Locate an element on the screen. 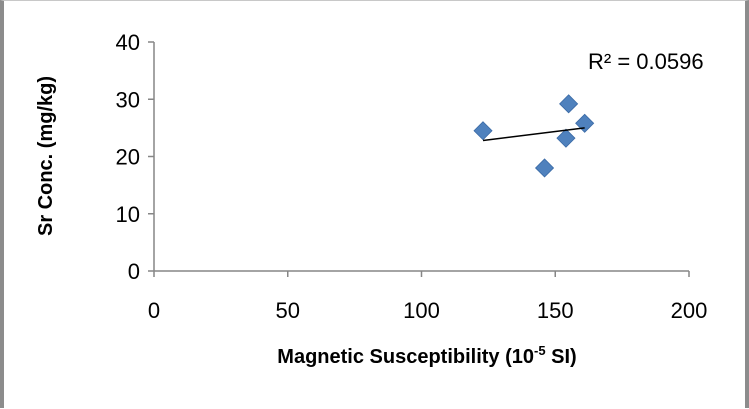 The height and width of the screenshot is (409, 749). x-axis-title: Magnetic Susceptibility (10-5 SI) is located at coordinates (426, 355).